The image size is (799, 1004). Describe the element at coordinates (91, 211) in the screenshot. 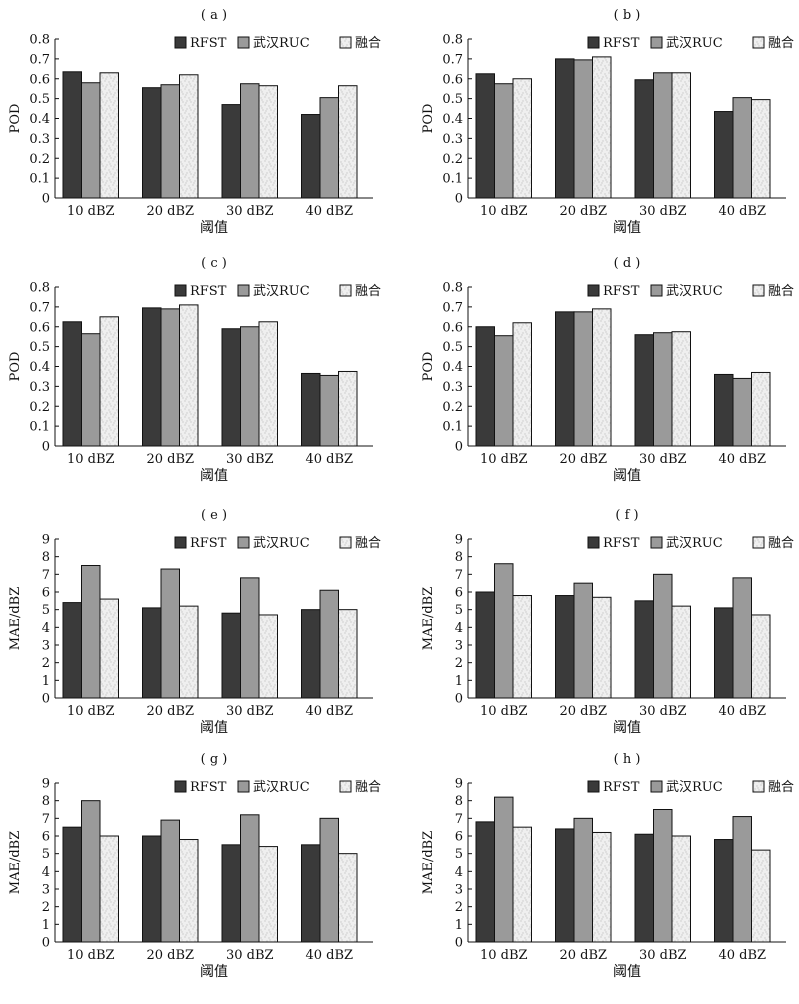

I see `x-tick-label: 10 dBZ` at that location.